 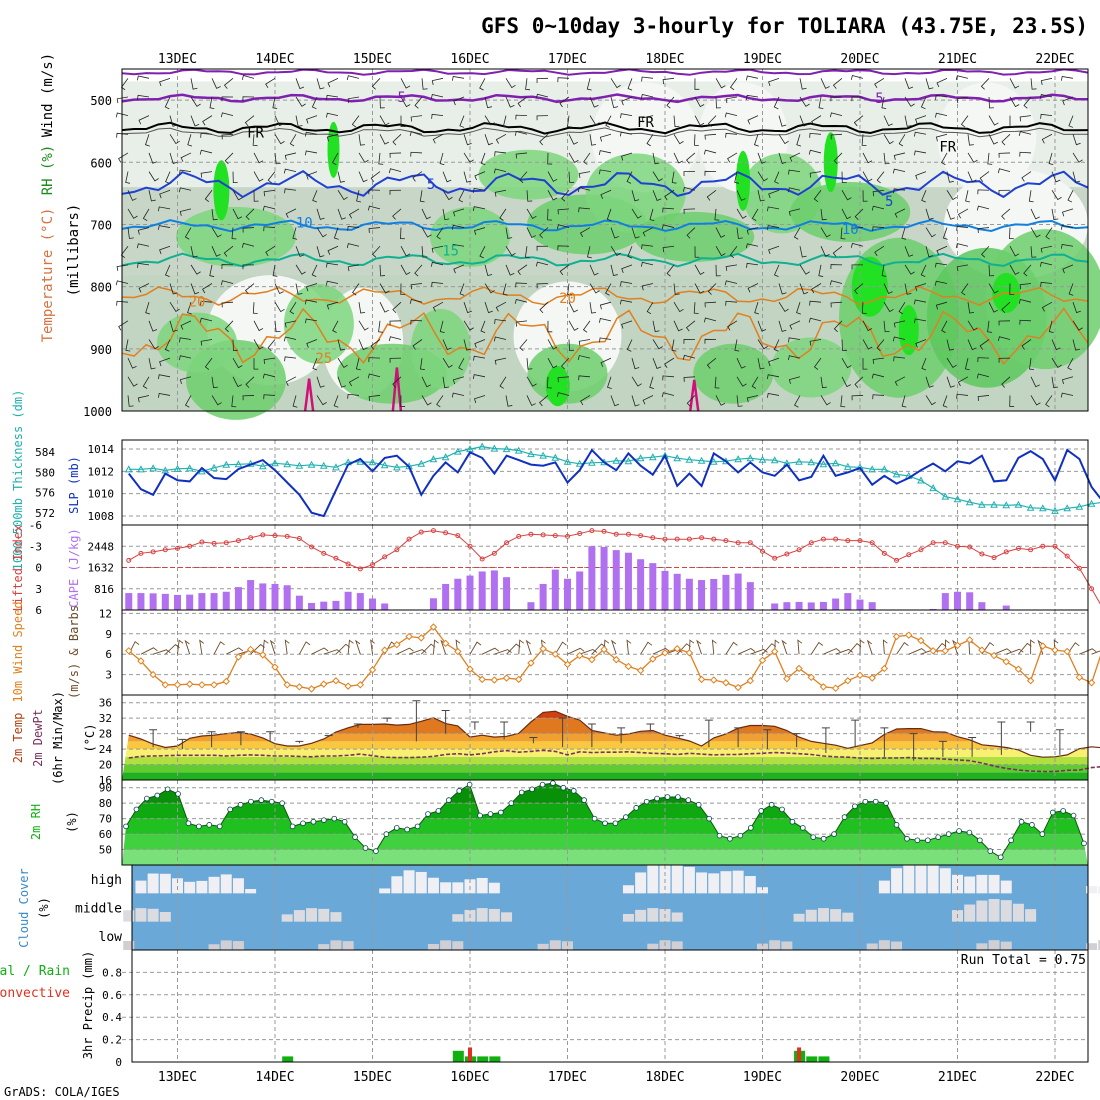 What do you see at coordinates (664, 1077) in the screenshot?
I see `bottom-date-label: 18DEC` at bounding box center [664, 1077].